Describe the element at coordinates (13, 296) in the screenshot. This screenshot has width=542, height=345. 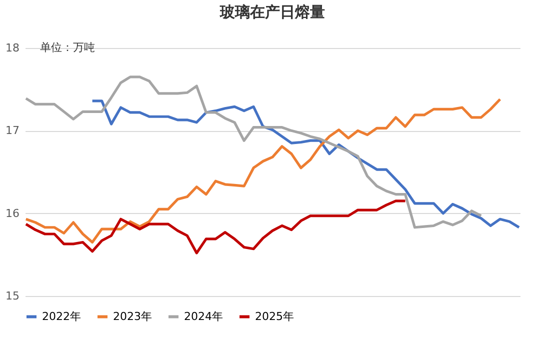
I see `y-tick-label: 15` at that location.